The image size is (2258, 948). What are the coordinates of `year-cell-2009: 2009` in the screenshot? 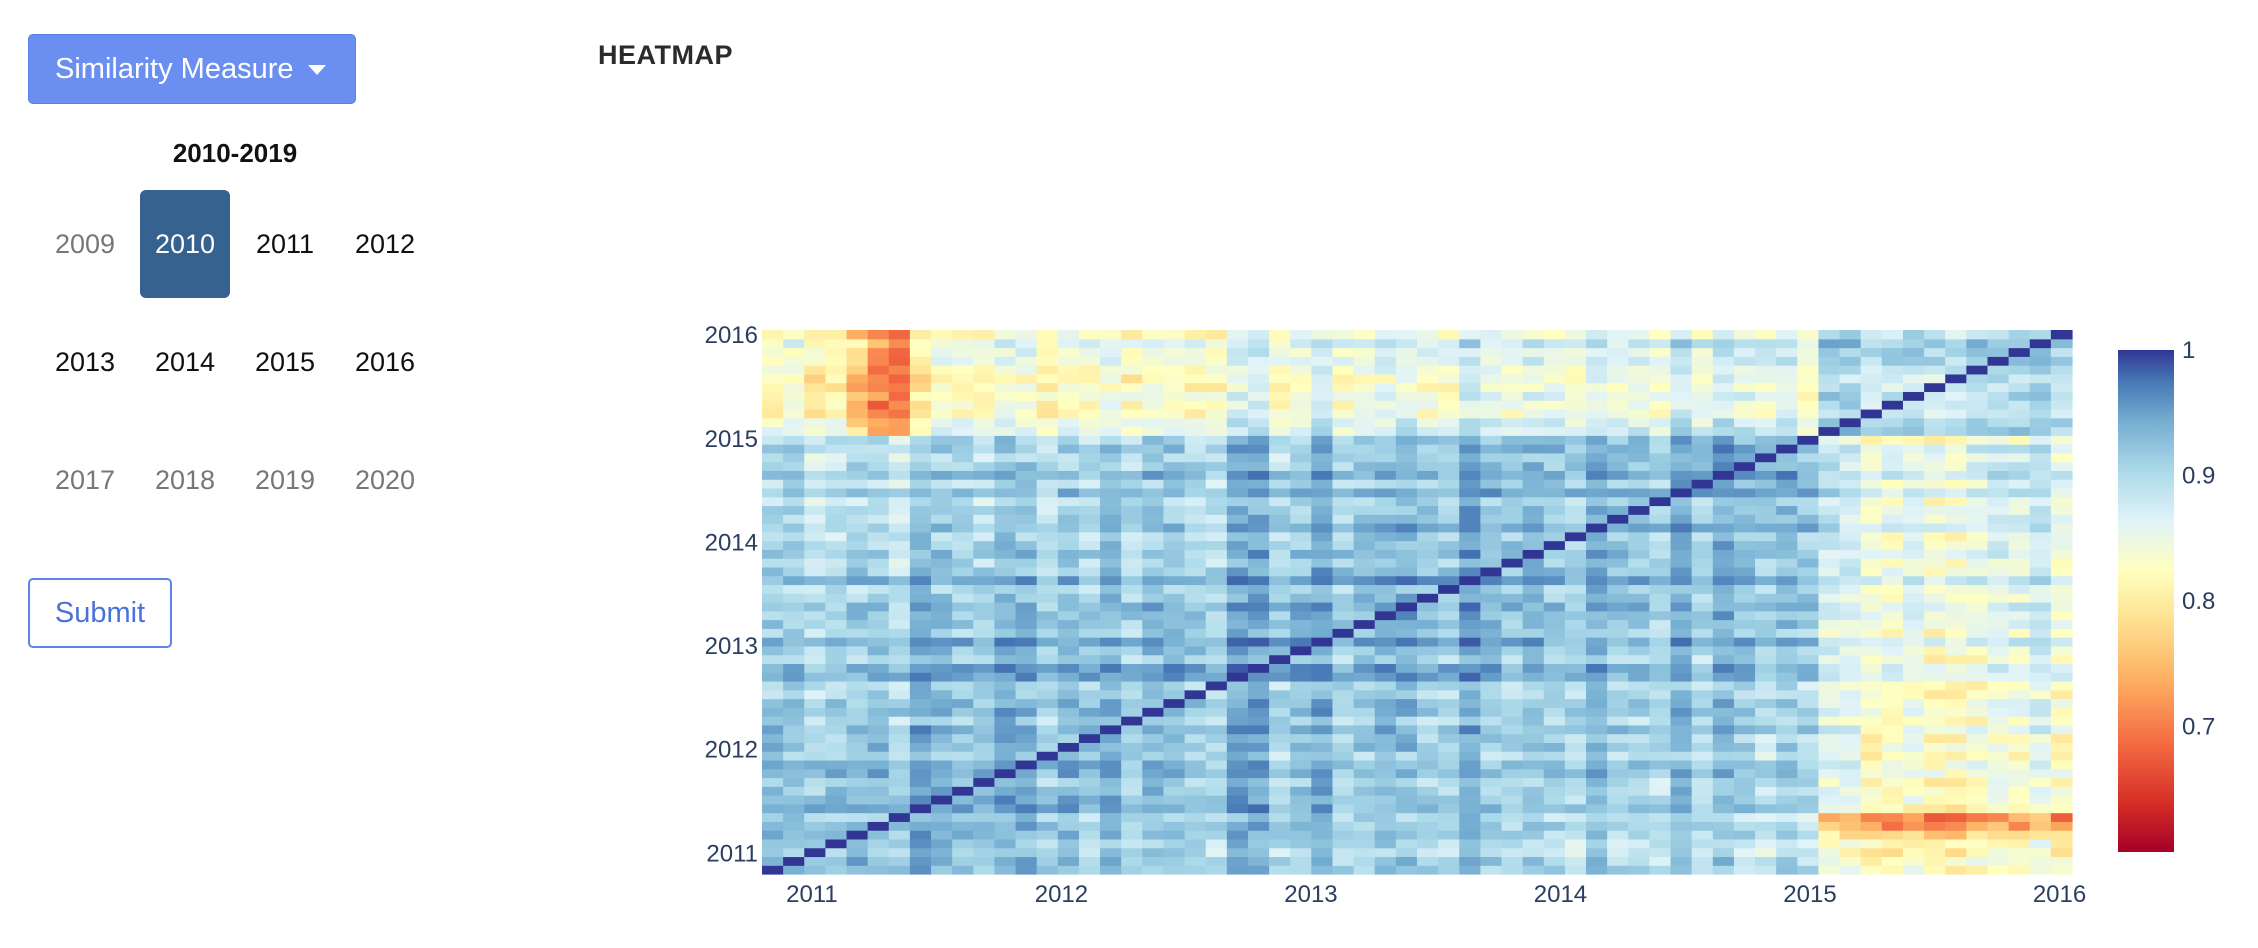 It's located at (85, 243).